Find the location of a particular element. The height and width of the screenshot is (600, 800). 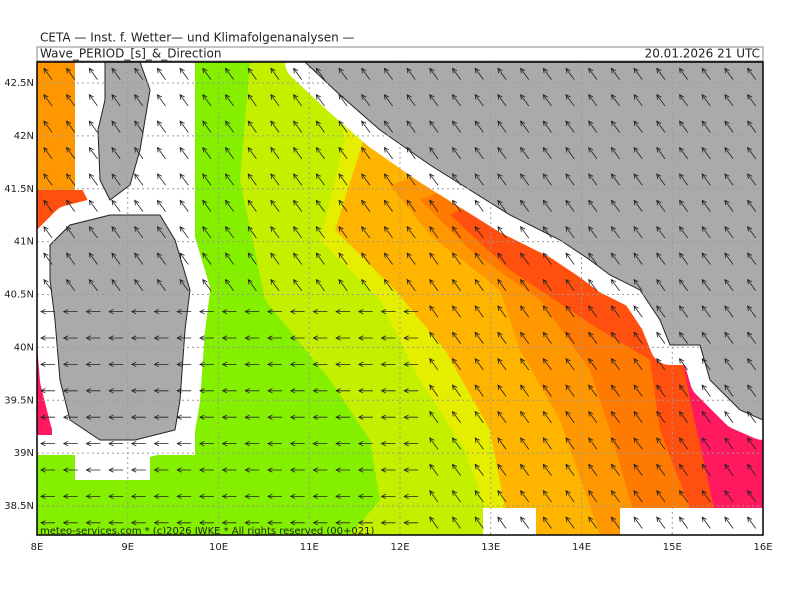

lat-label: 38.5N is located at coordinates (19, 506).